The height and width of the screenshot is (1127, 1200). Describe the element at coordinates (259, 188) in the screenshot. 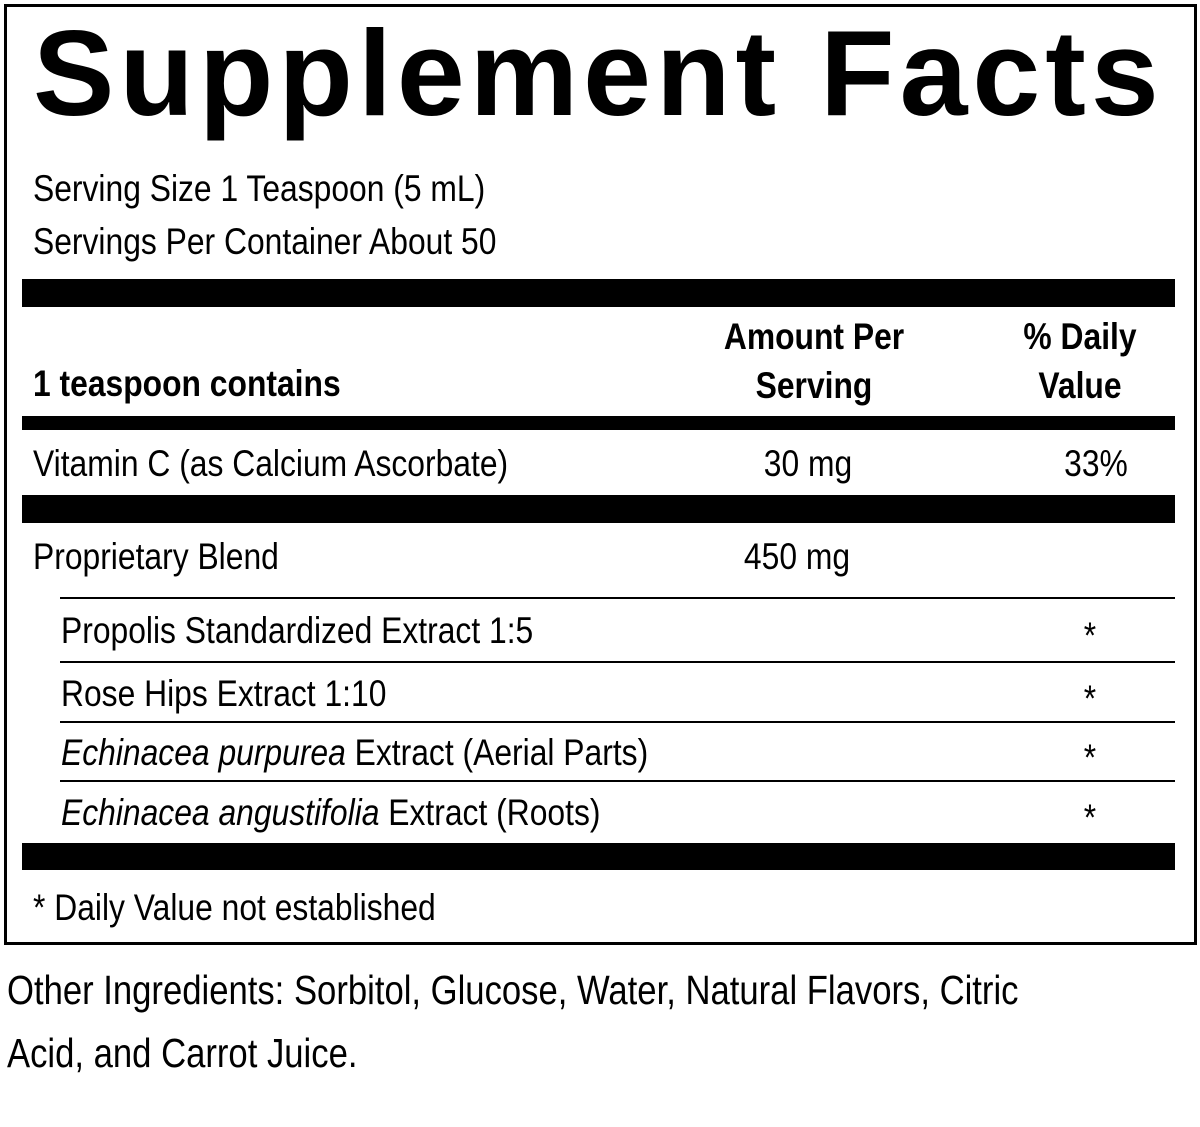

I see `serving-size: Serving Size 1 Teaspoon (5 mL)` at that location.